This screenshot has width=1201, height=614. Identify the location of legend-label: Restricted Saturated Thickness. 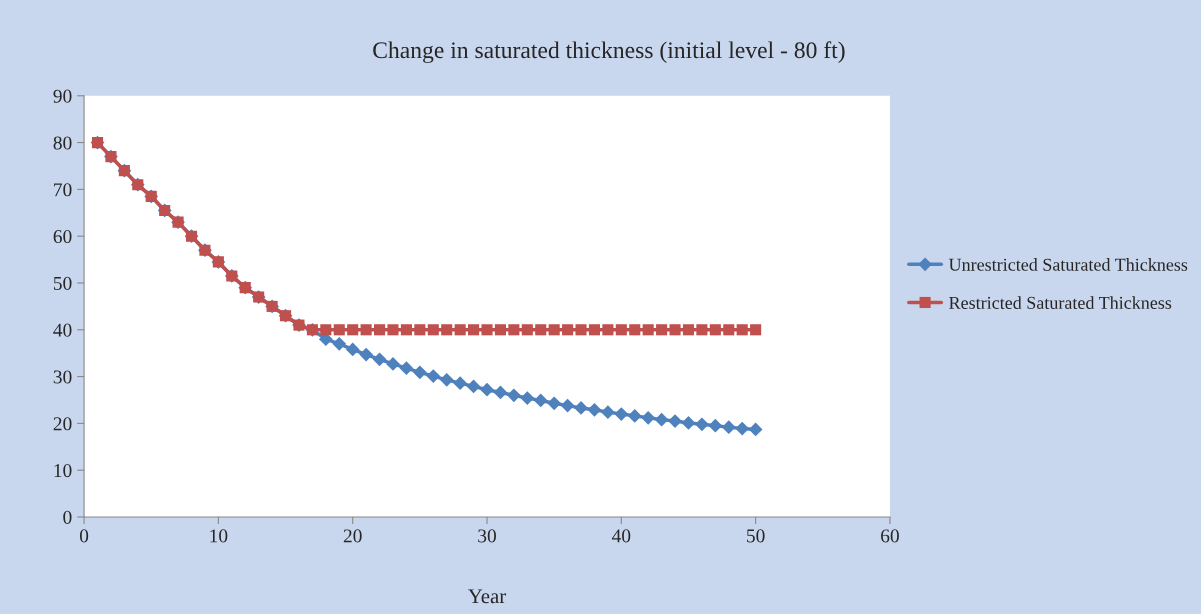
(1060, 302).